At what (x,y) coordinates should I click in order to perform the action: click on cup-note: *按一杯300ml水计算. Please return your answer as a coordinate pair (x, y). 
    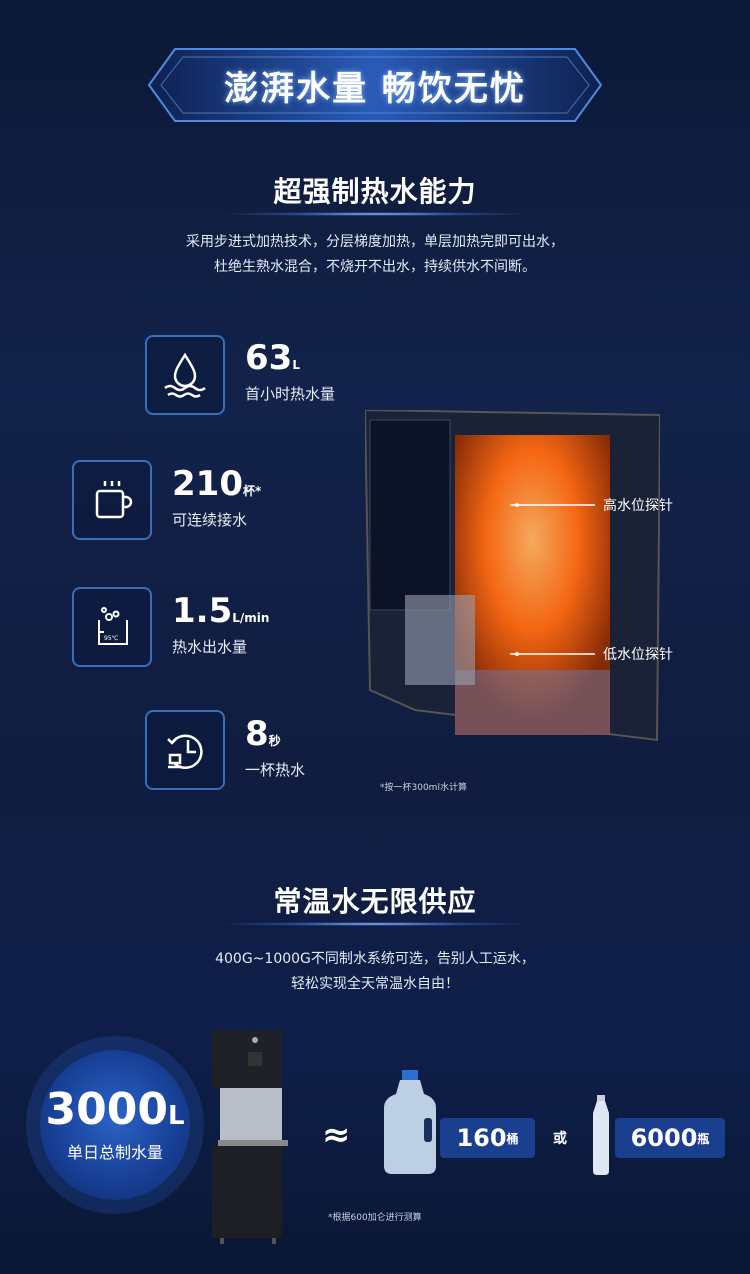
    Looking at the image, I should click on (423, 788).